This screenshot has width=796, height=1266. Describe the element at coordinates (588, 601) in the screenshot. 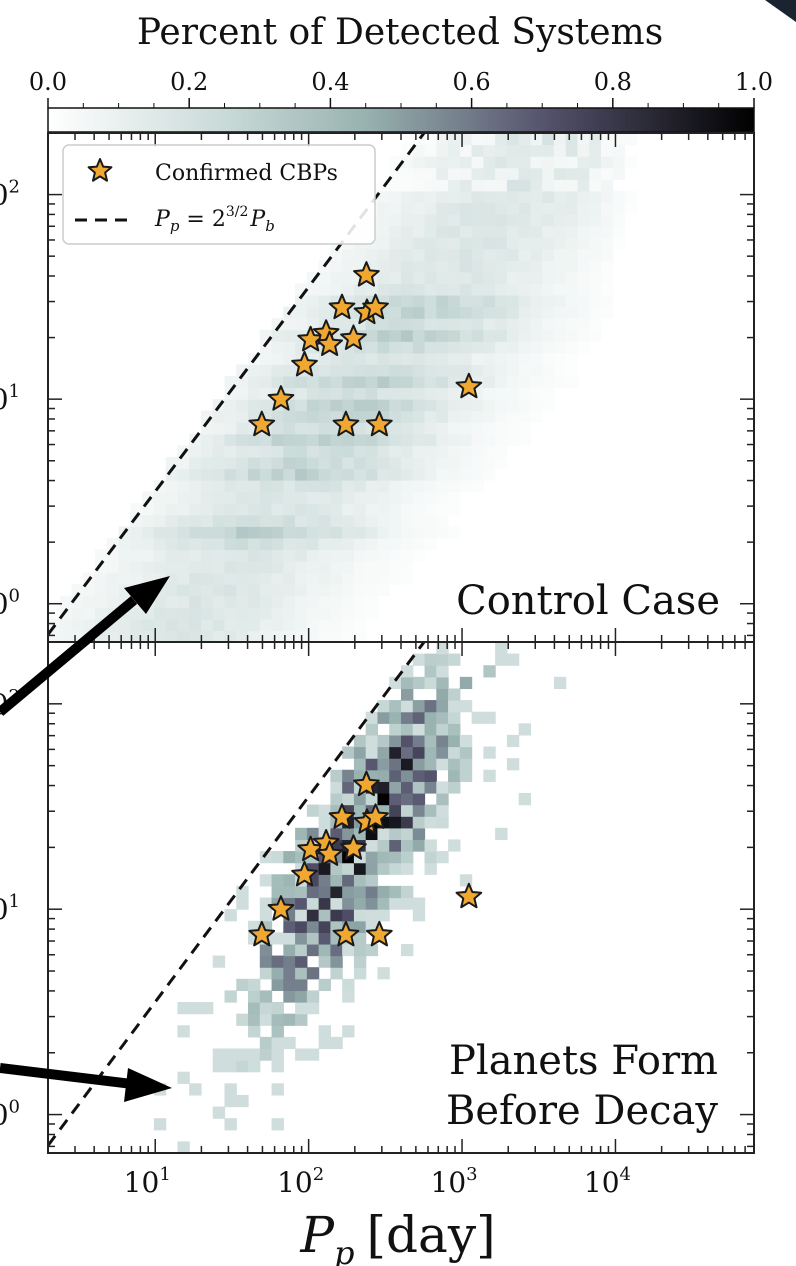

I see `panel-label-control: Control Case` at that location.